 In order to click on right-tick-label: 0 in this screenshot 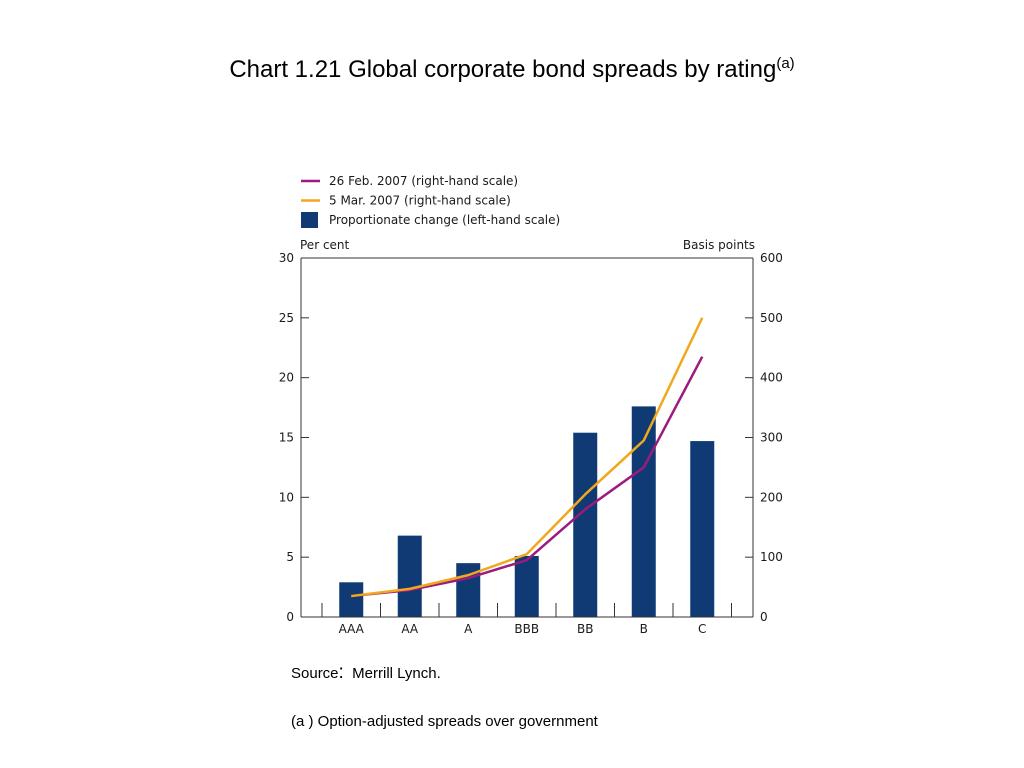, I will do `click(764, 617)`.